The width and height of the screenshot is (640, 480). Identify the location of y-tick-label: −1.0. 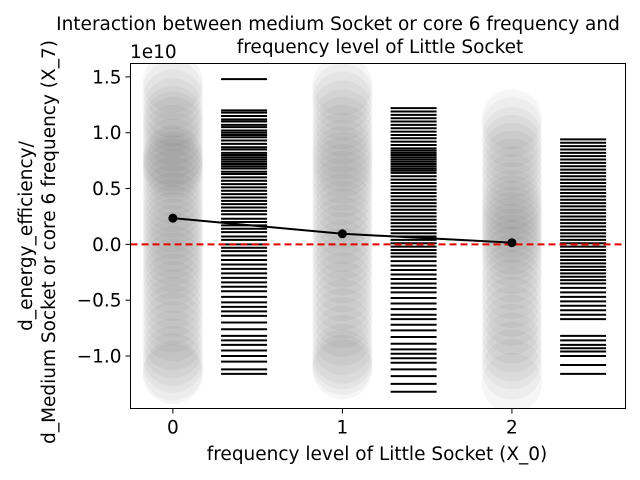
(99, 357).